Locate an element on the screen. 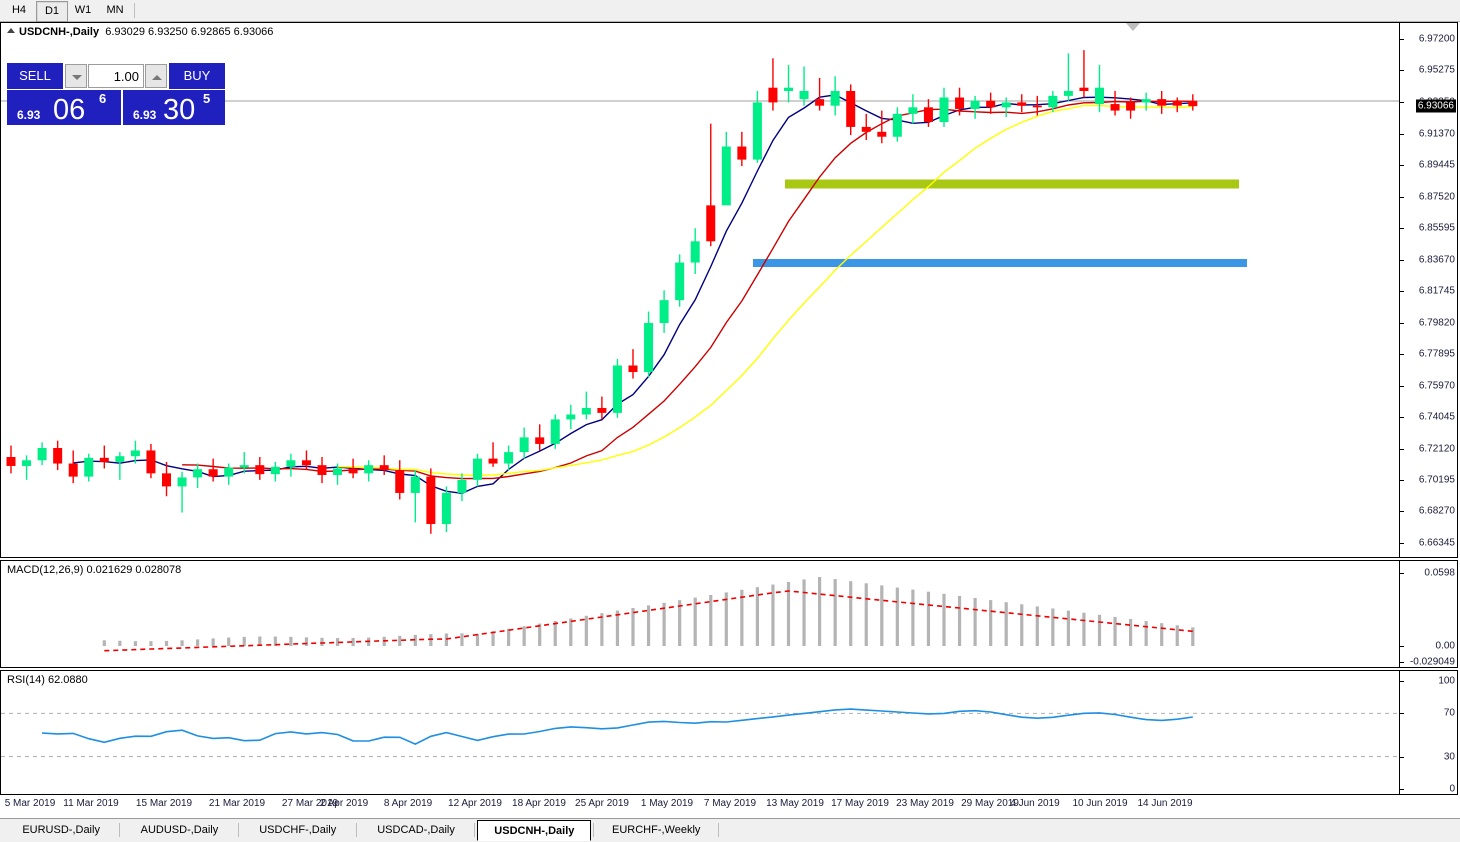  macd-title: MACD(12,26,9) 0.021629 0.028078 is located at coordinates (94, 570).